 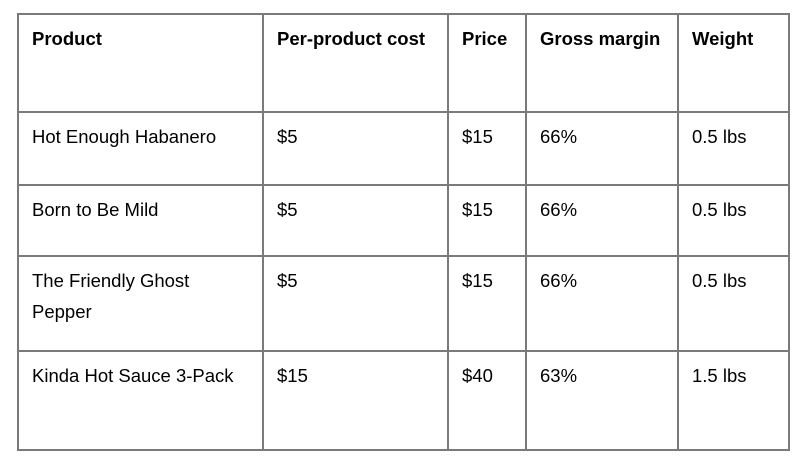 I want to click on header-cell-per-product-cost: Per-product cost, so click(x=355, y=63).